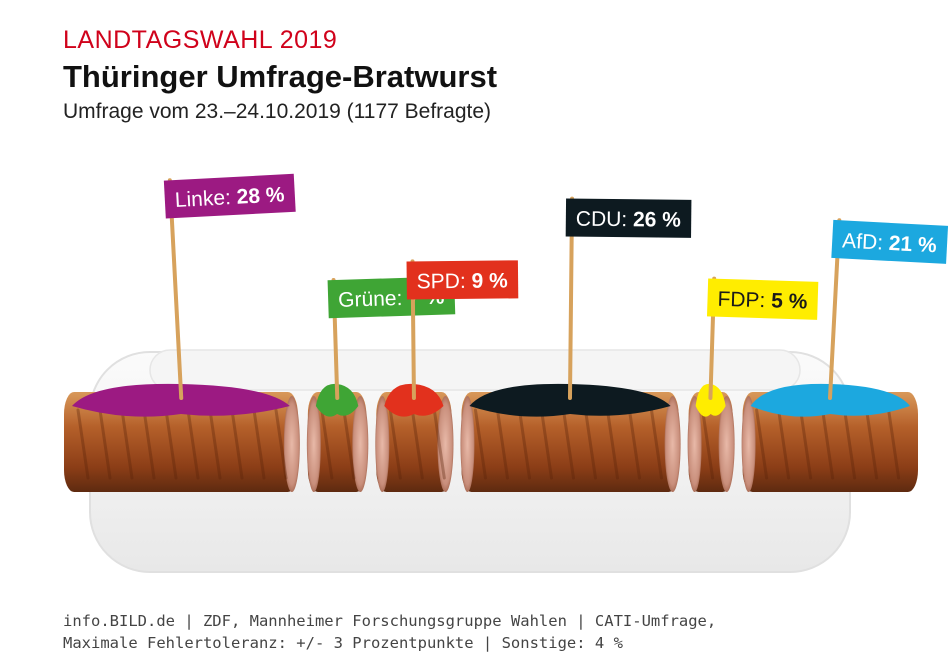 Image resolution: width=948 pixels, height=667 pixels. What do you see at coordinates (789, 301) in the screenshot?
I see `value-label: 5 %` at bounding box center [789, 301].